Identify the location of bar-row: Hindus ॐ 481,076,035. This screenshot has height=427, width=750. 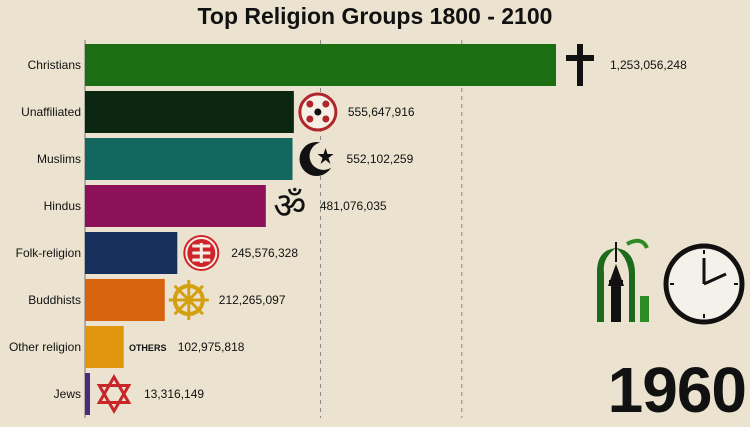
(215, 206).